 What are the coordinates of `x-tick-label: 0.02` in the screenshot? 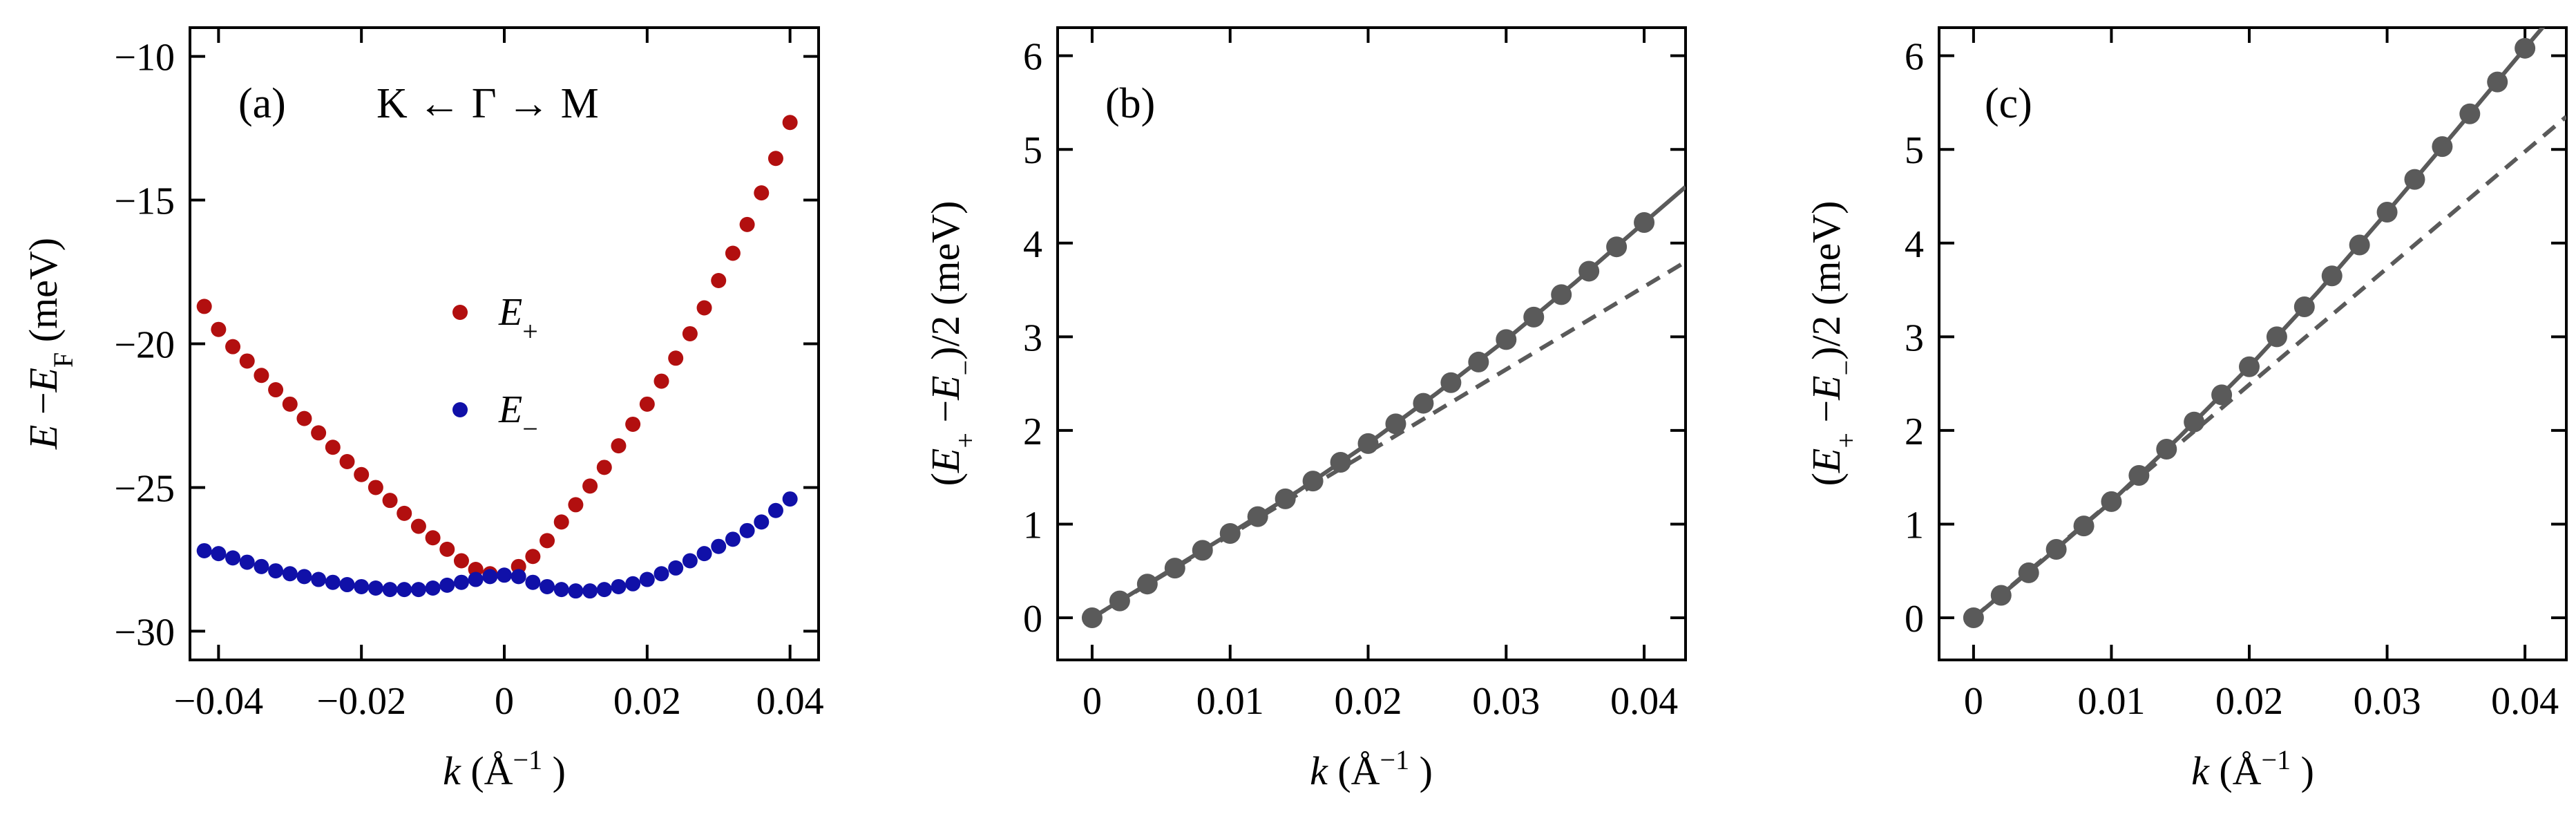 It's located at (647, 701).